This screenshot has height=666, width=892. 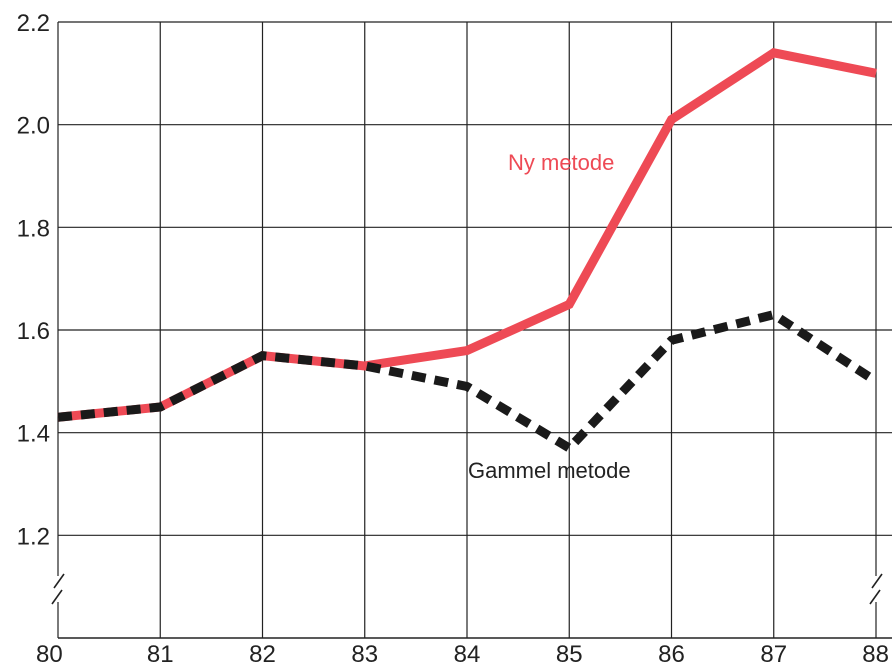 I want to click on y-tick-label-1-4: 1.4, so click(x=33, y=434).